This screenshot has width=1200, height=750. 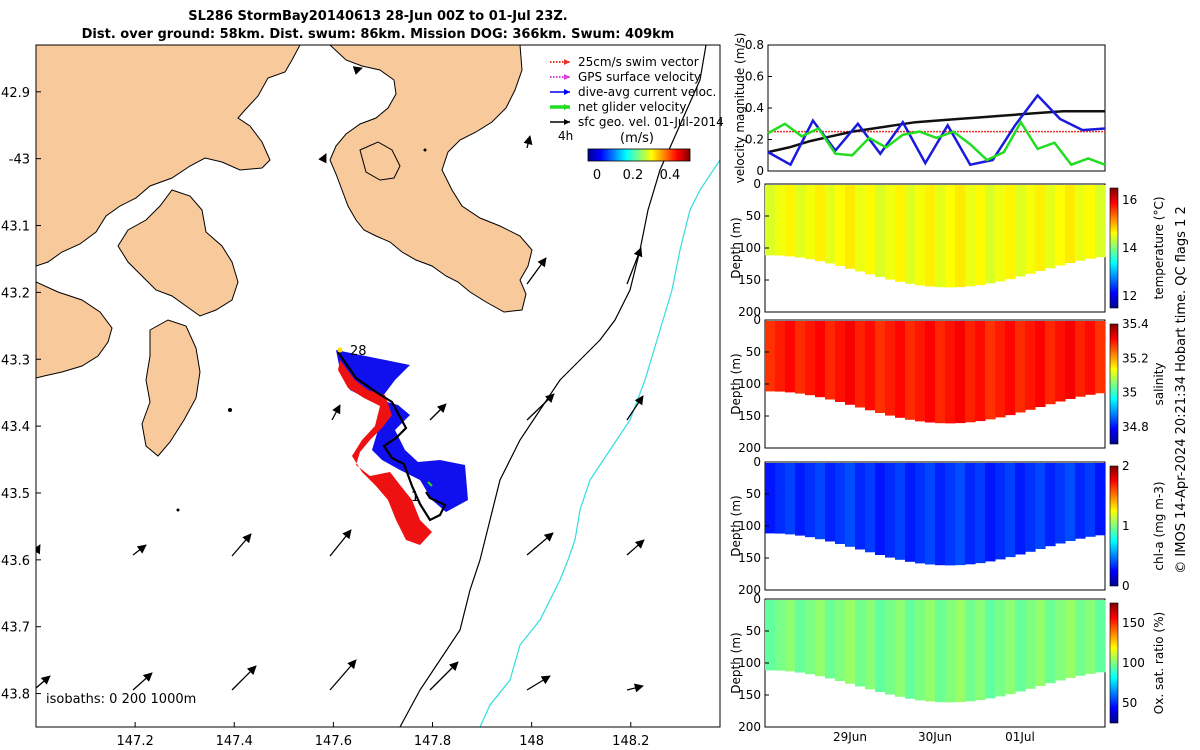 I want to click on net-glider-track, so click(x=392, y=436).